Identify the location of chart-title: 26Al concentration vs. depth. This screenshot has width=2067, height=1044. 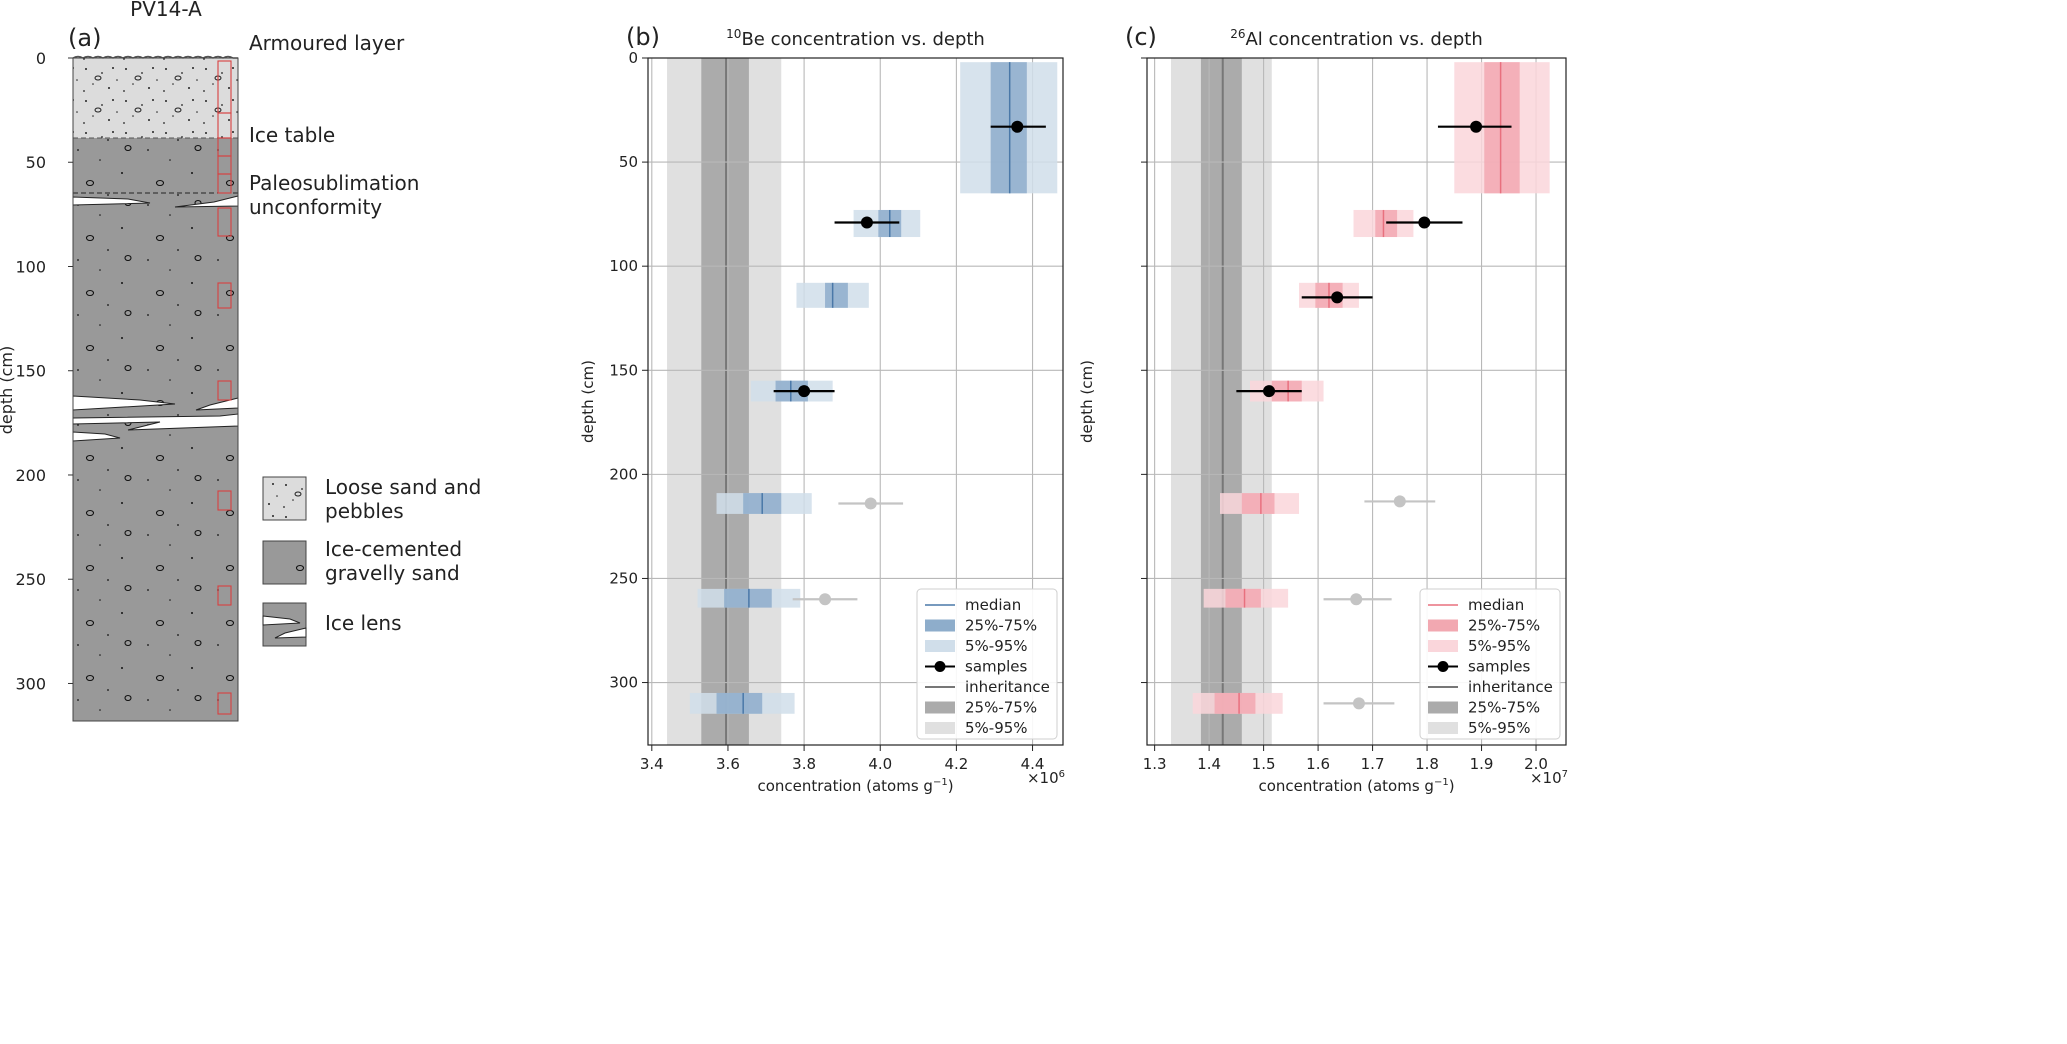
(1356, 38).